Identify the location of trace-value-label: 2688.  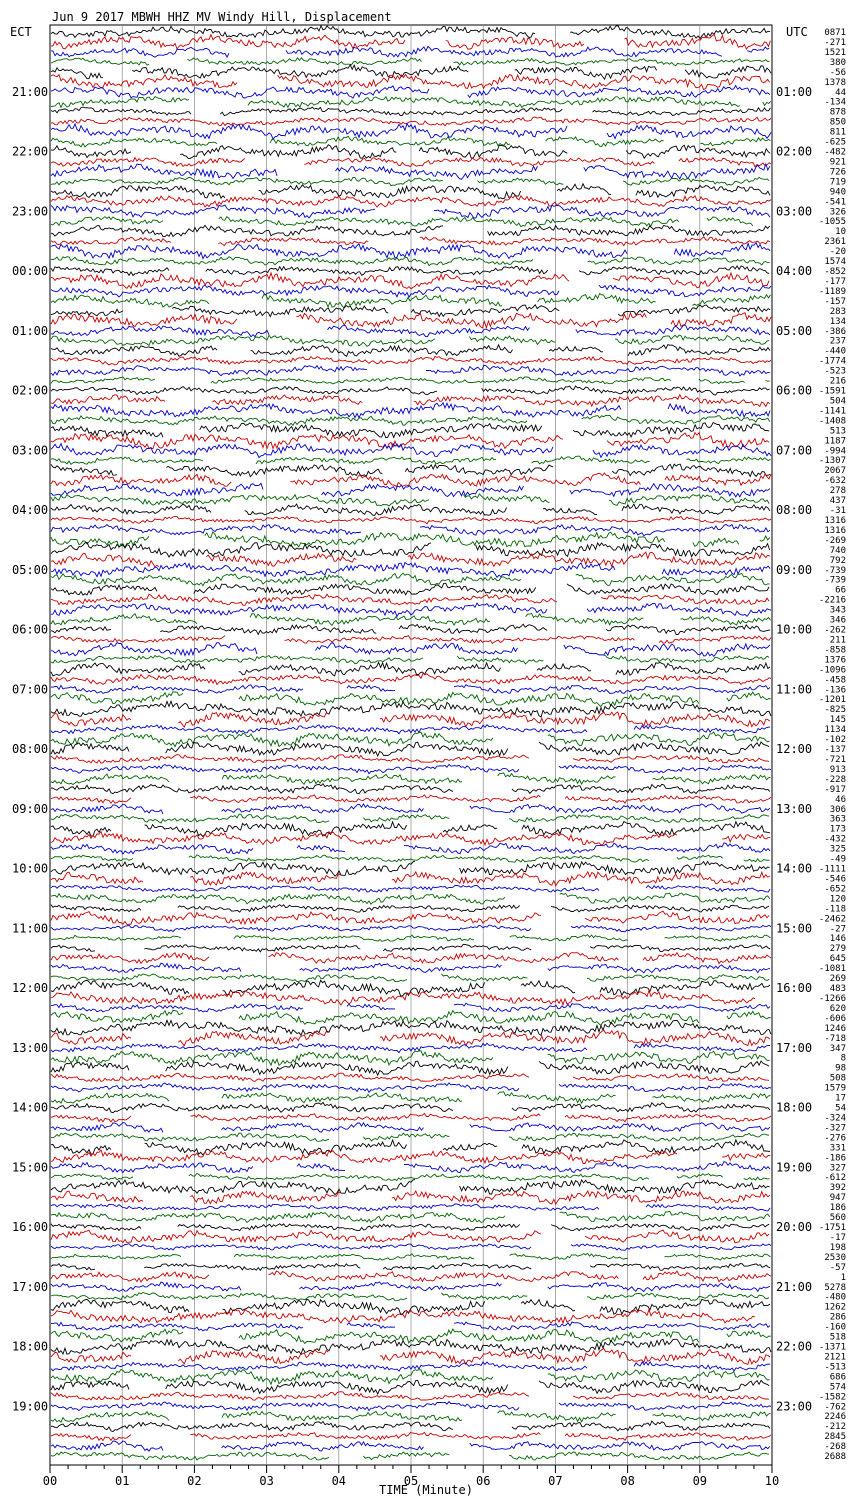
(835, 1457).